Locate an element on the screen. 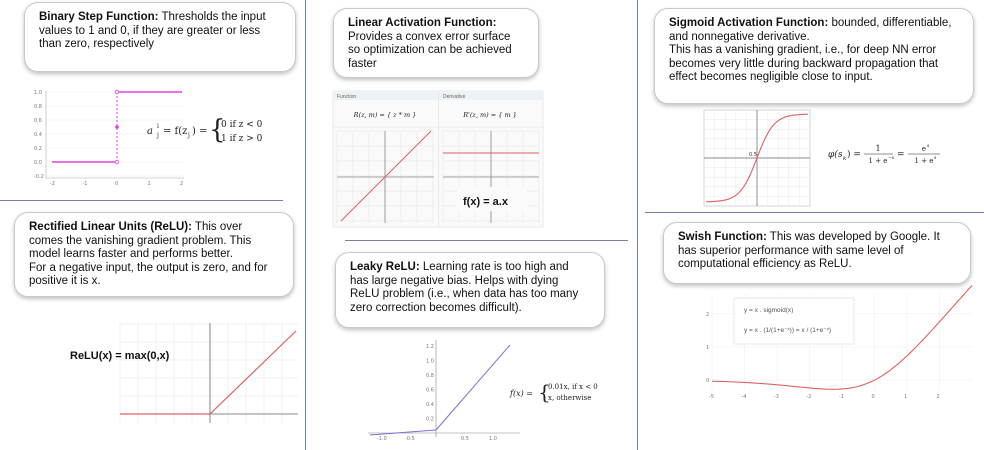  svg-text: i is located at coordinates (158, 126).